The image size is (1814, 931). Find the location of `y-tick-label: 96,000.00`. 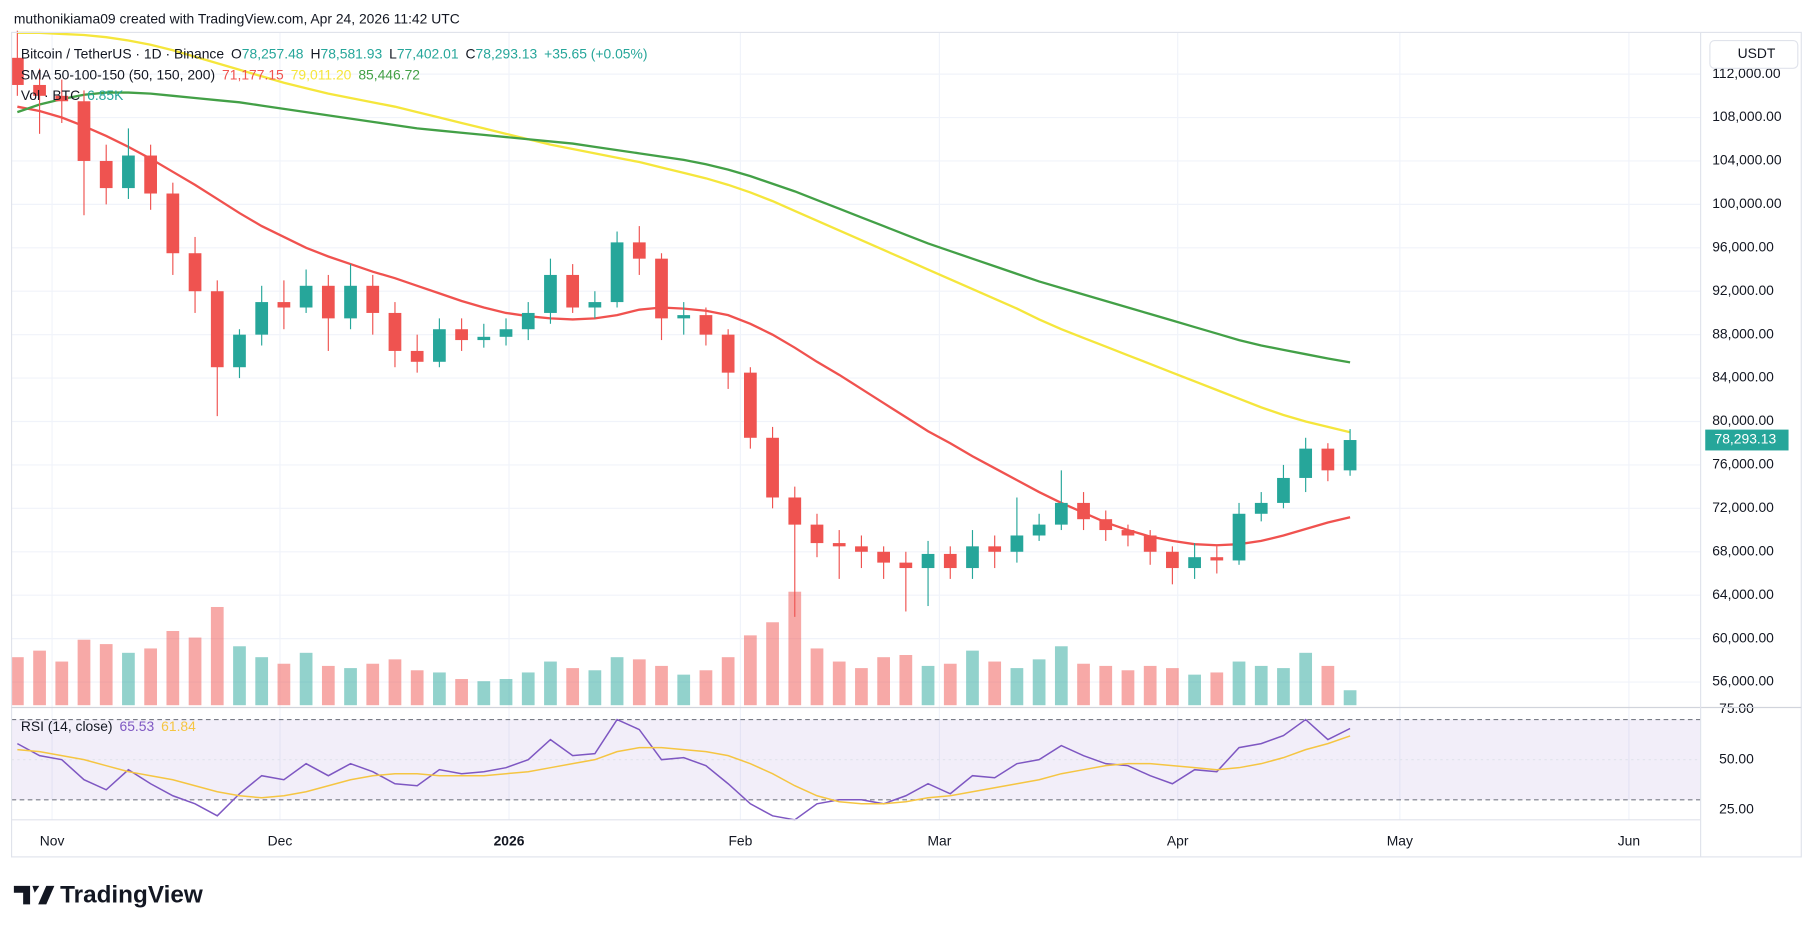

y-tick-label: 96,000.00 is located at coordinates (1743, 246).